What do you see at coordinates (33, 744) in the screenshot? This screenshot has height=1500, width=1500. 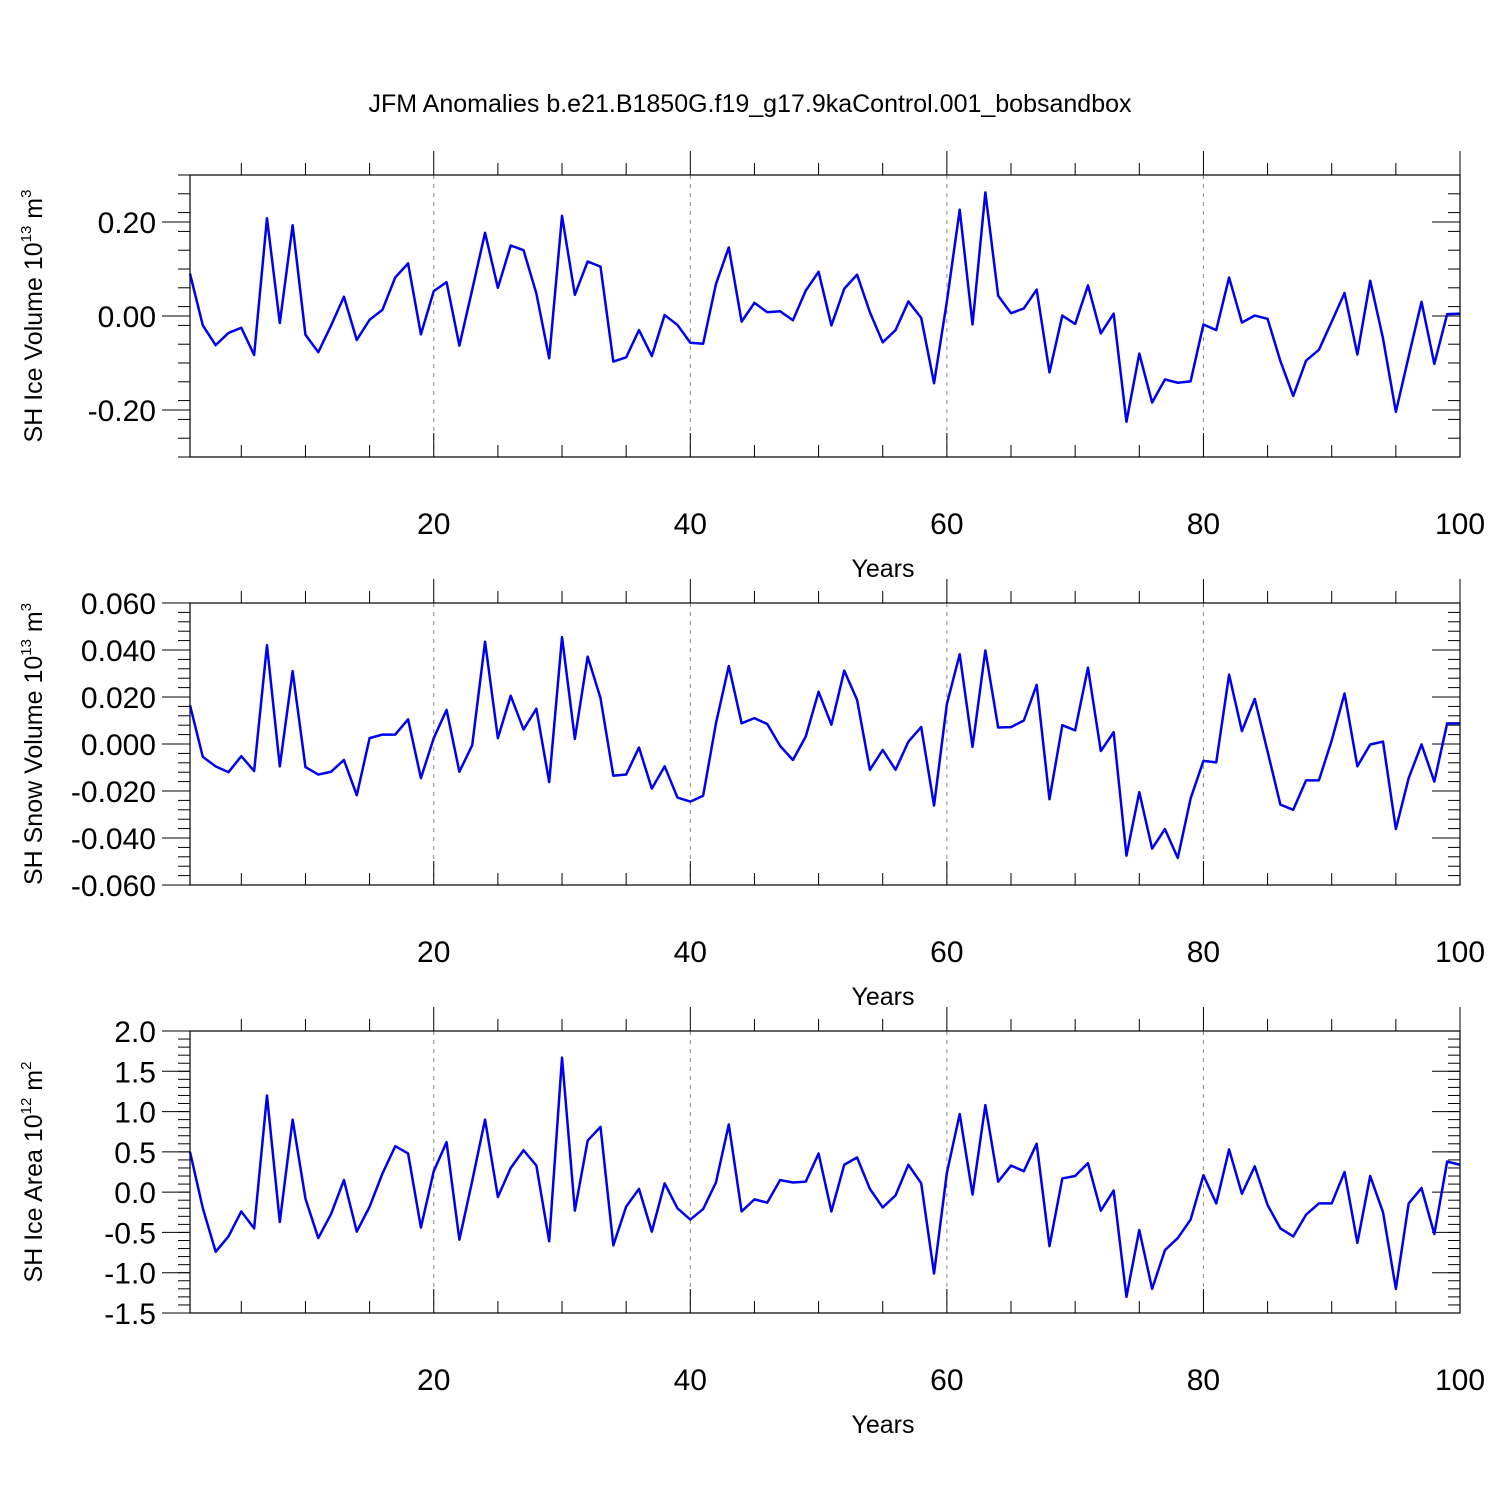 I see `y-axis-label: SH Snow Volume 1013 m3` at bounding box center [33, 744].